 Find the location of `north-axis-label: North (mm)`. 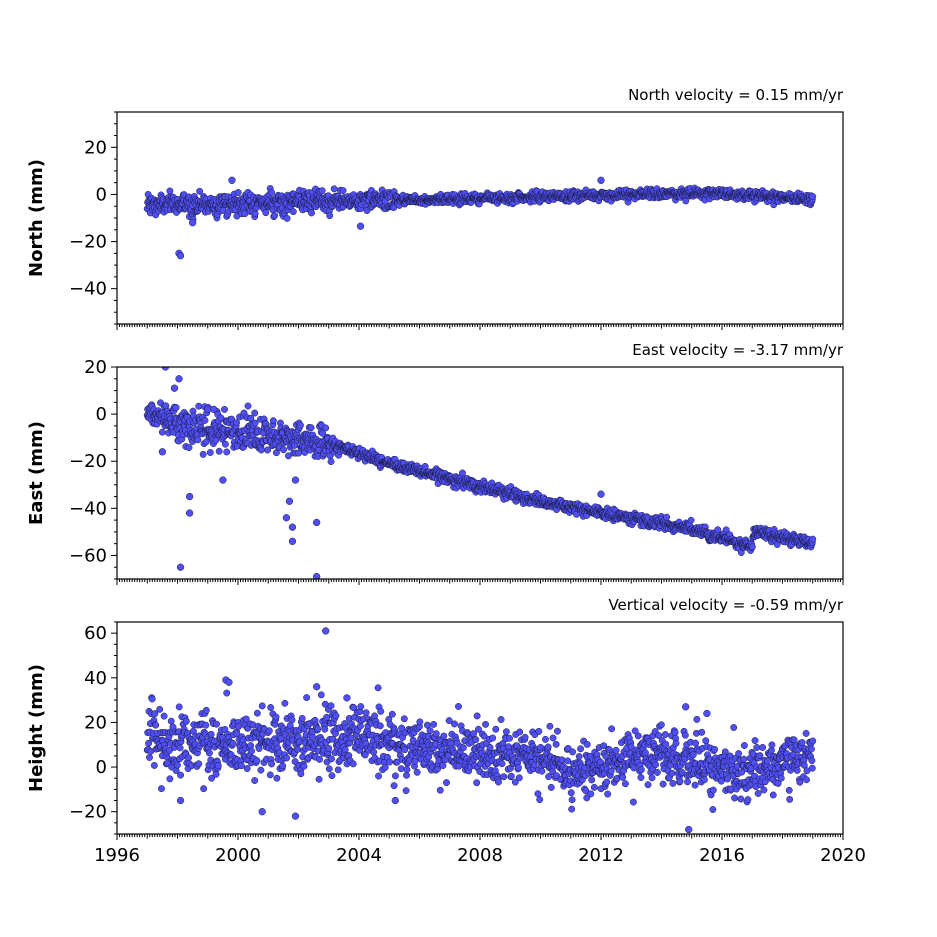

north-axis-label: North (mm) is located at coordinates (36, 218).